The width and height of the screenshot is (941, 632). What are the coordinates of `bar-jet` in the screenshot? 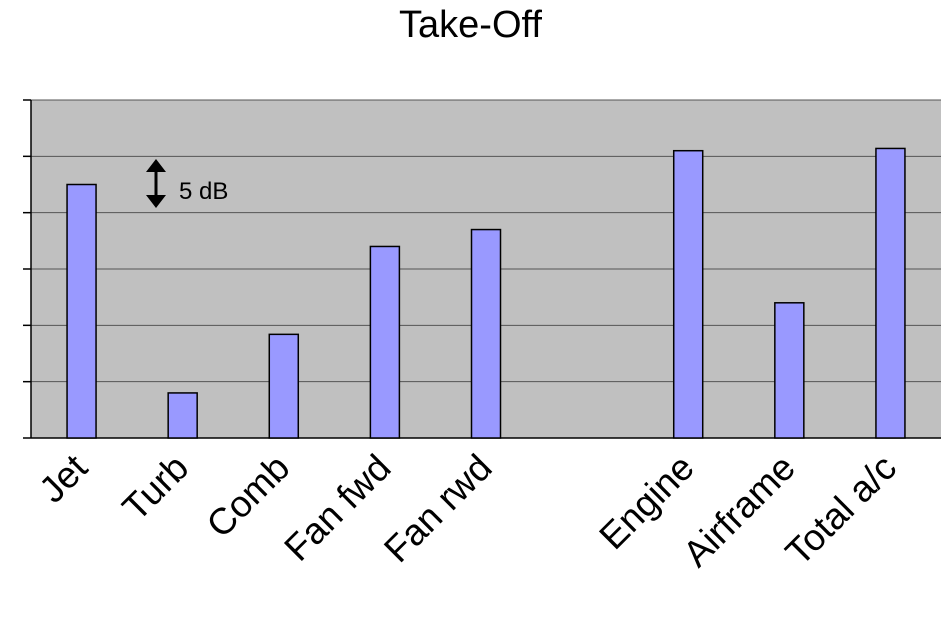 It's located at (81, 311).